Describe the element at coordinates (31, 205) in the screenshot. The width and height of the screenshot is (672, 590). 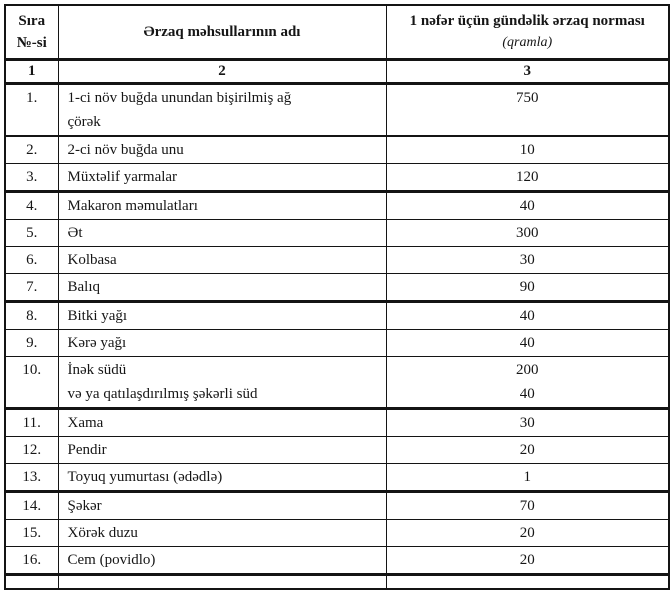
I see `row-number-cell: 4.` at that location.